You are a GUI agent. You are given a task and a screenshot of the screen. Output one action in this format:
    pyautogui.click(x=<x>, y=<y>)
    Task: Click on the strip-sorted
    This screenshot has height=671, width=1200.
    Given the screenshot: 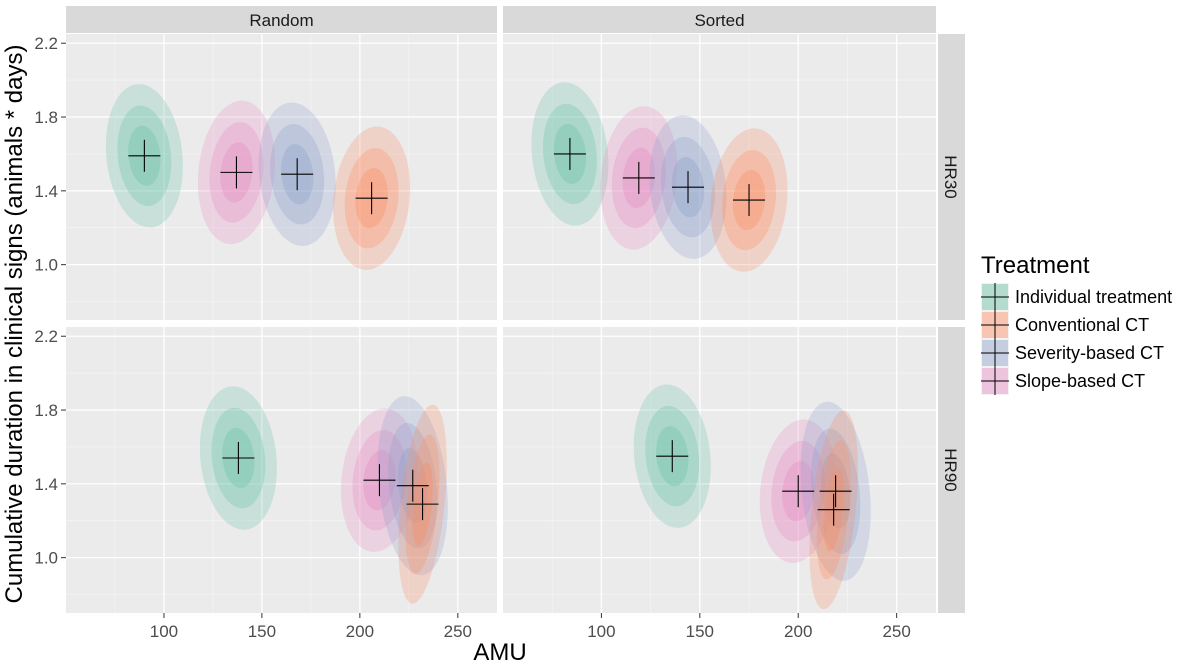 What is the action you would take?
    pyautogui.click(x=719, y=19)
    